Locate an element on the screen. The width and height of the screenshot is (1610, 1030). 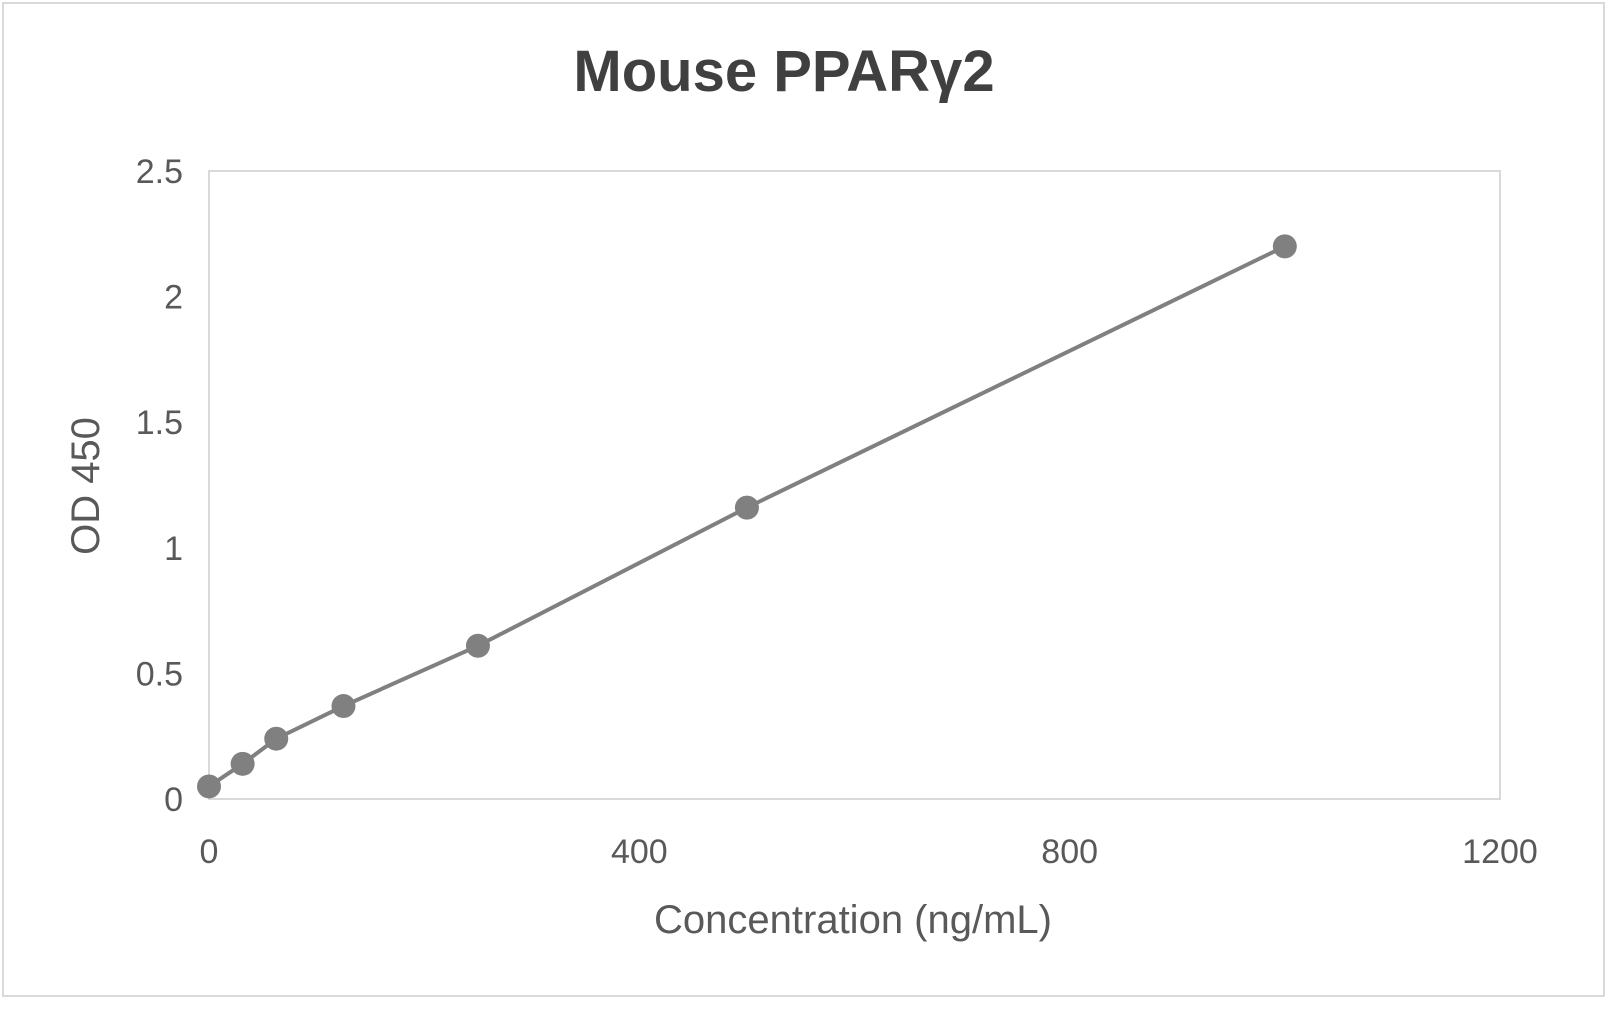
y-tick-label: 2 is located at coordinates (173, 298).